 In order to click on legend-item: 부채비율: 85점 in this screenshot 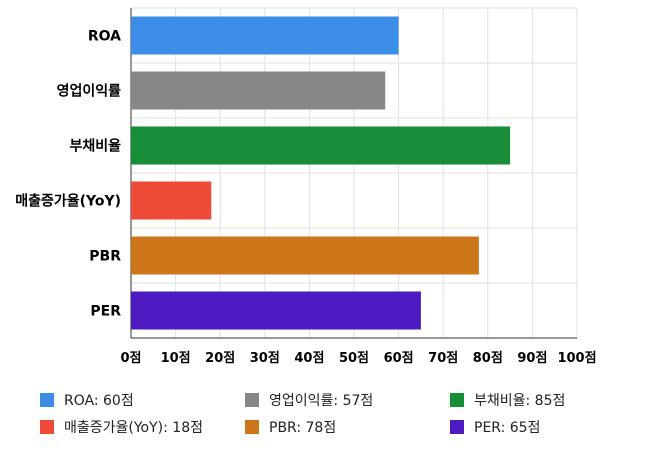, I will do `click(507, 400)`.